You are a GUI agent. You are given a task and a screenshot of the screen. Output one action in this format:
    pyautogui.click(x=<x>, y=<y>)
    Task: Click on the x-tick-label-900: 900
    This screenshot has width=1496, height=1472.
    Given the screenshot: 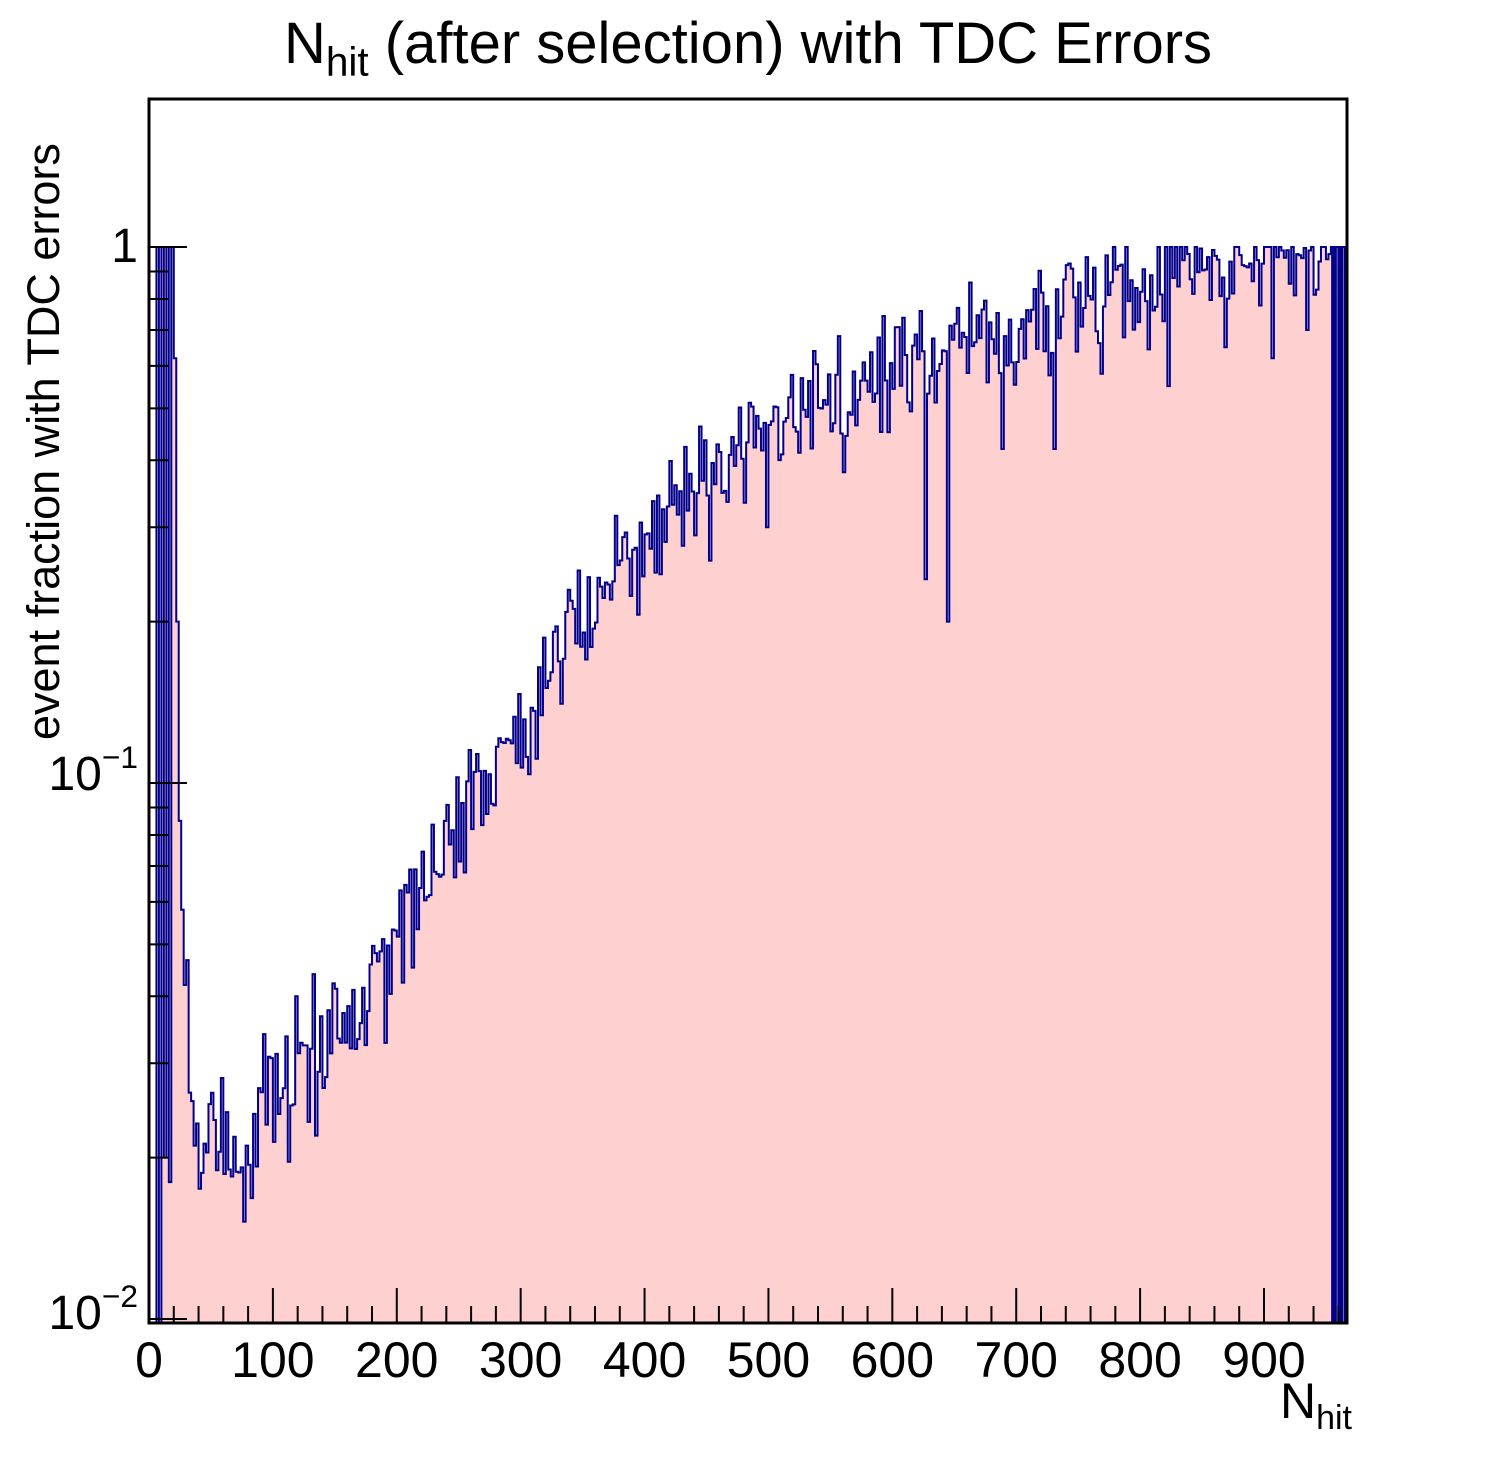 What is the action you would take?
    pyautogui.click(x=1264, y=1360)
    